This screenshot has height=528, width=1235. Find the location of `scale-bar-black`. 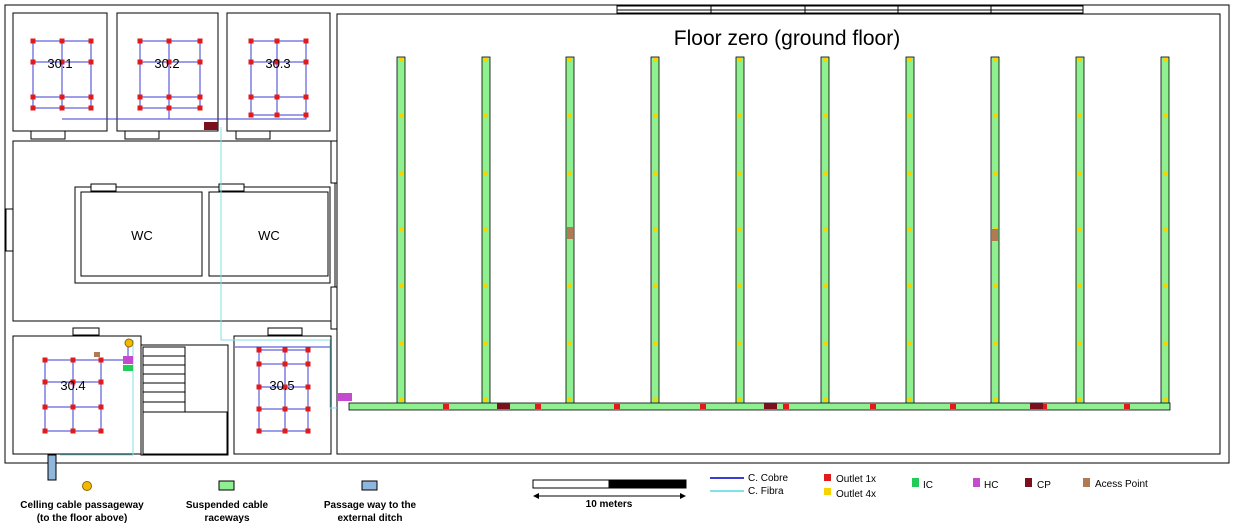

scale-bar-black is located at coordinates (647, 484).